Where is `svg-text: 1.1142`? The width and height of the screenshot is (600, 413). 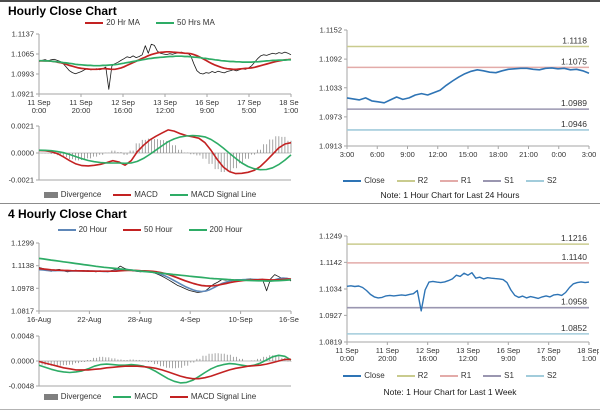
svg-text: 1.1142 is located at coordinates (331, 262).